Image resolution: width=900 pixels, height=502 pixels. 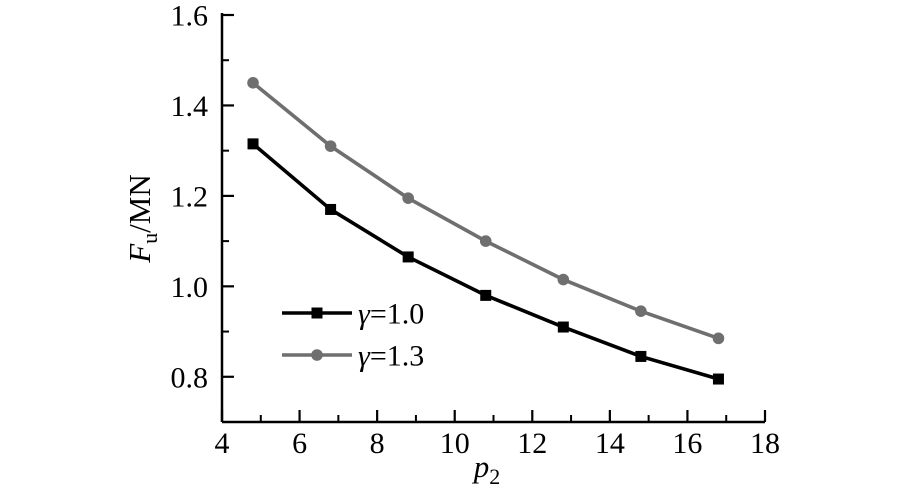 What do you see at coordinates (486, 469) in the screenshot?
I see `x-axis-title: p2` at bounding box center [486, 469].